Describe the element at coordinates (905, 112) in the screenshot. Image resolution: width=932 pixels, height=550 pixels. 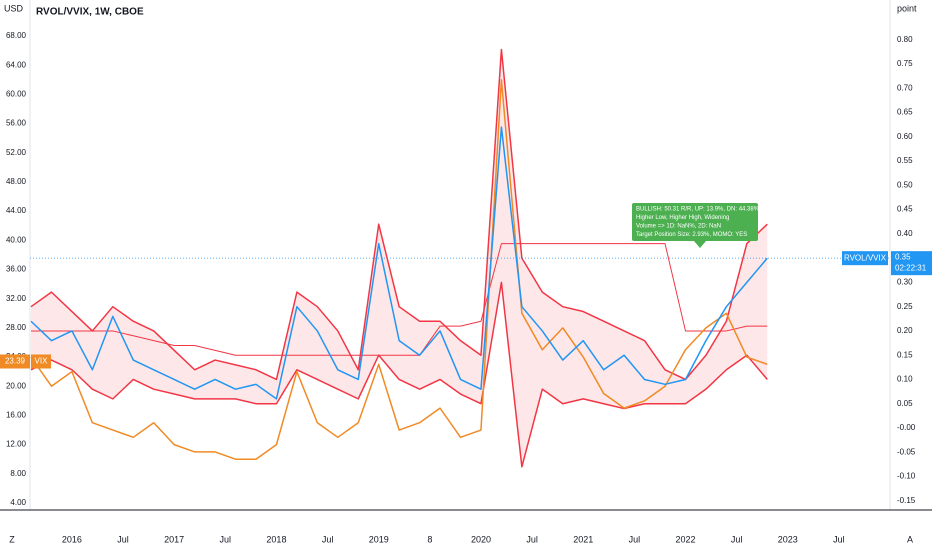
I see `y2-tick-label: 0.65` at that location.